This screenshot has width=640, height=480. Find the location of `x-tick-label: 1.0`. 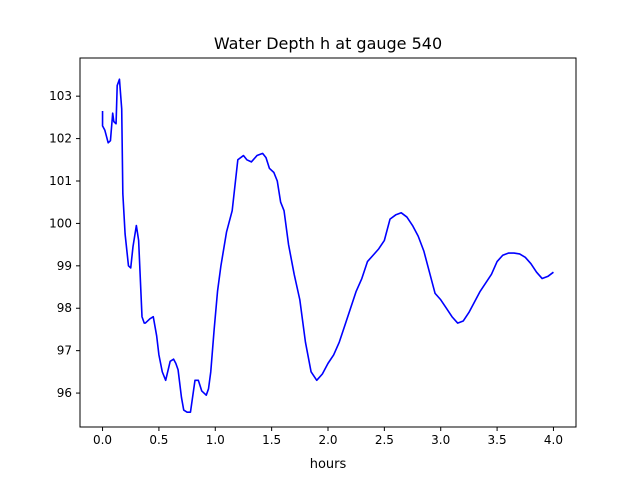

x-tick-label: 1.0 is located at coordinates (215, 440).